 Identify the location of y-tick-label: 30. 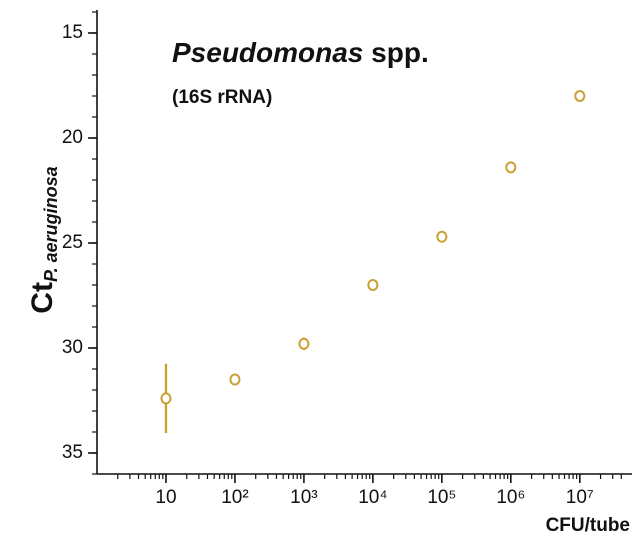
(72, 347).